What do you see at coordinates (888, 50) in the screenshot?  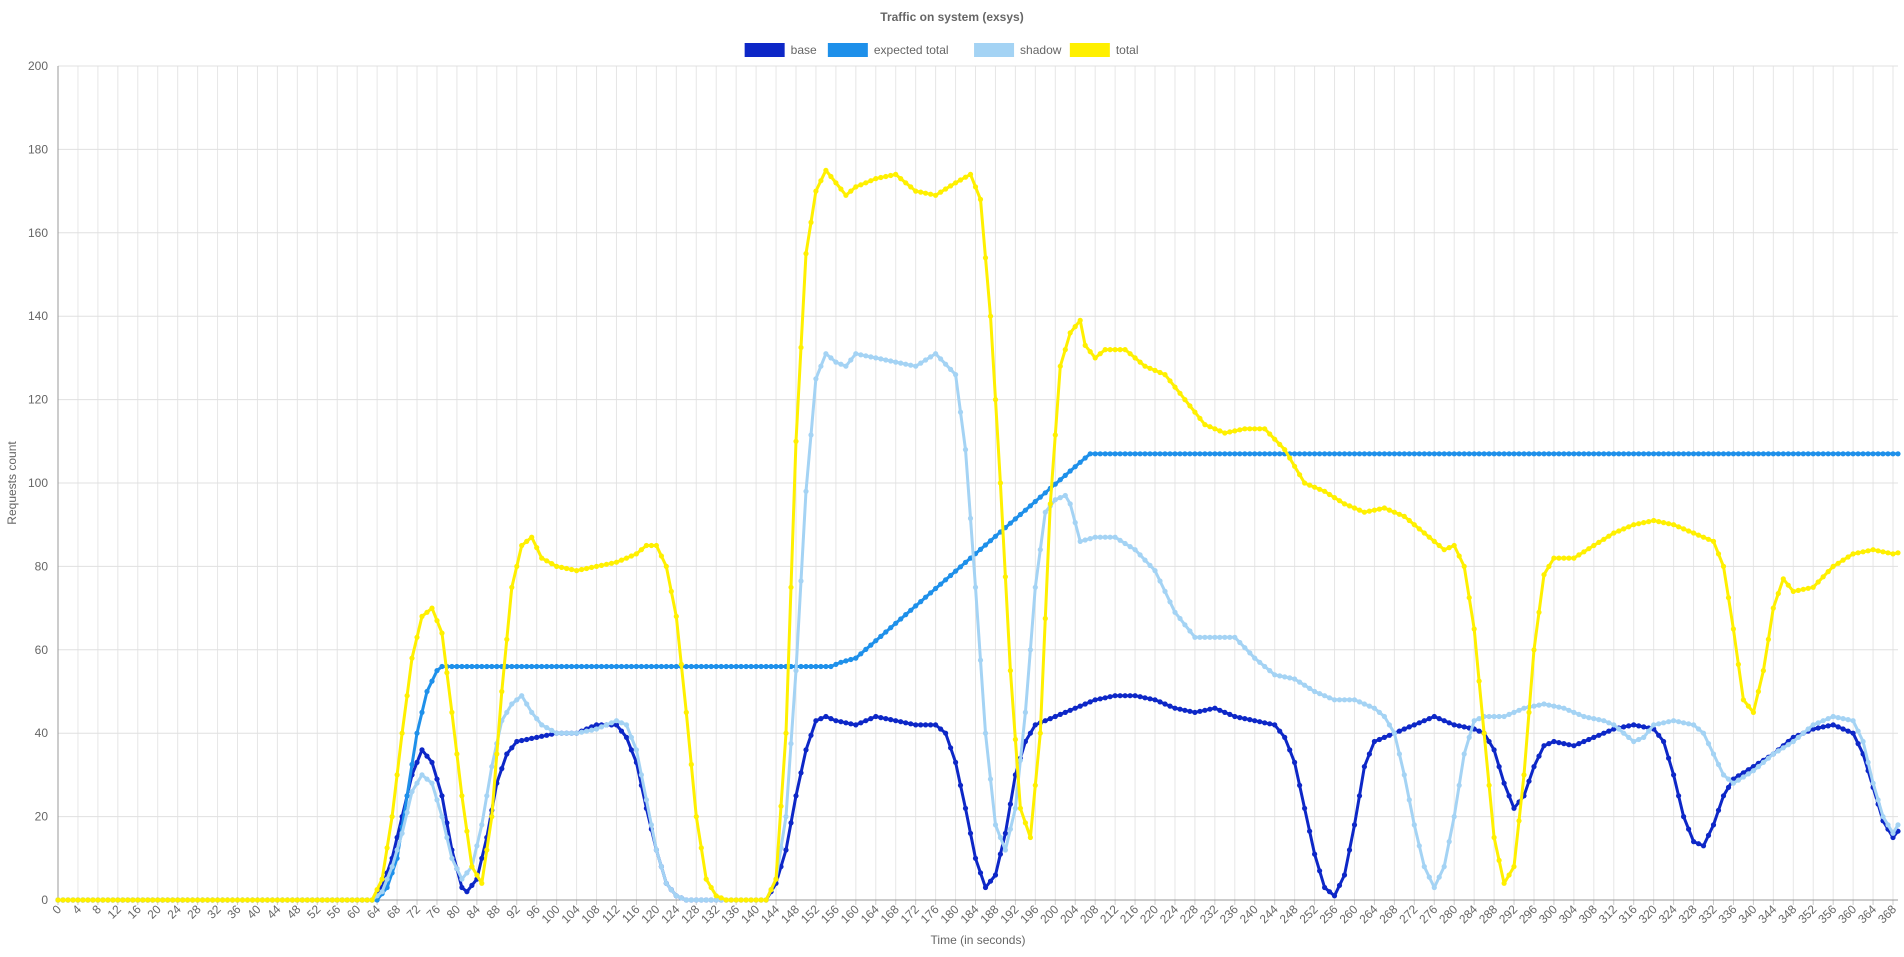 I see `legend-item-expected-total: expected total` at bounding box center [888, 50].